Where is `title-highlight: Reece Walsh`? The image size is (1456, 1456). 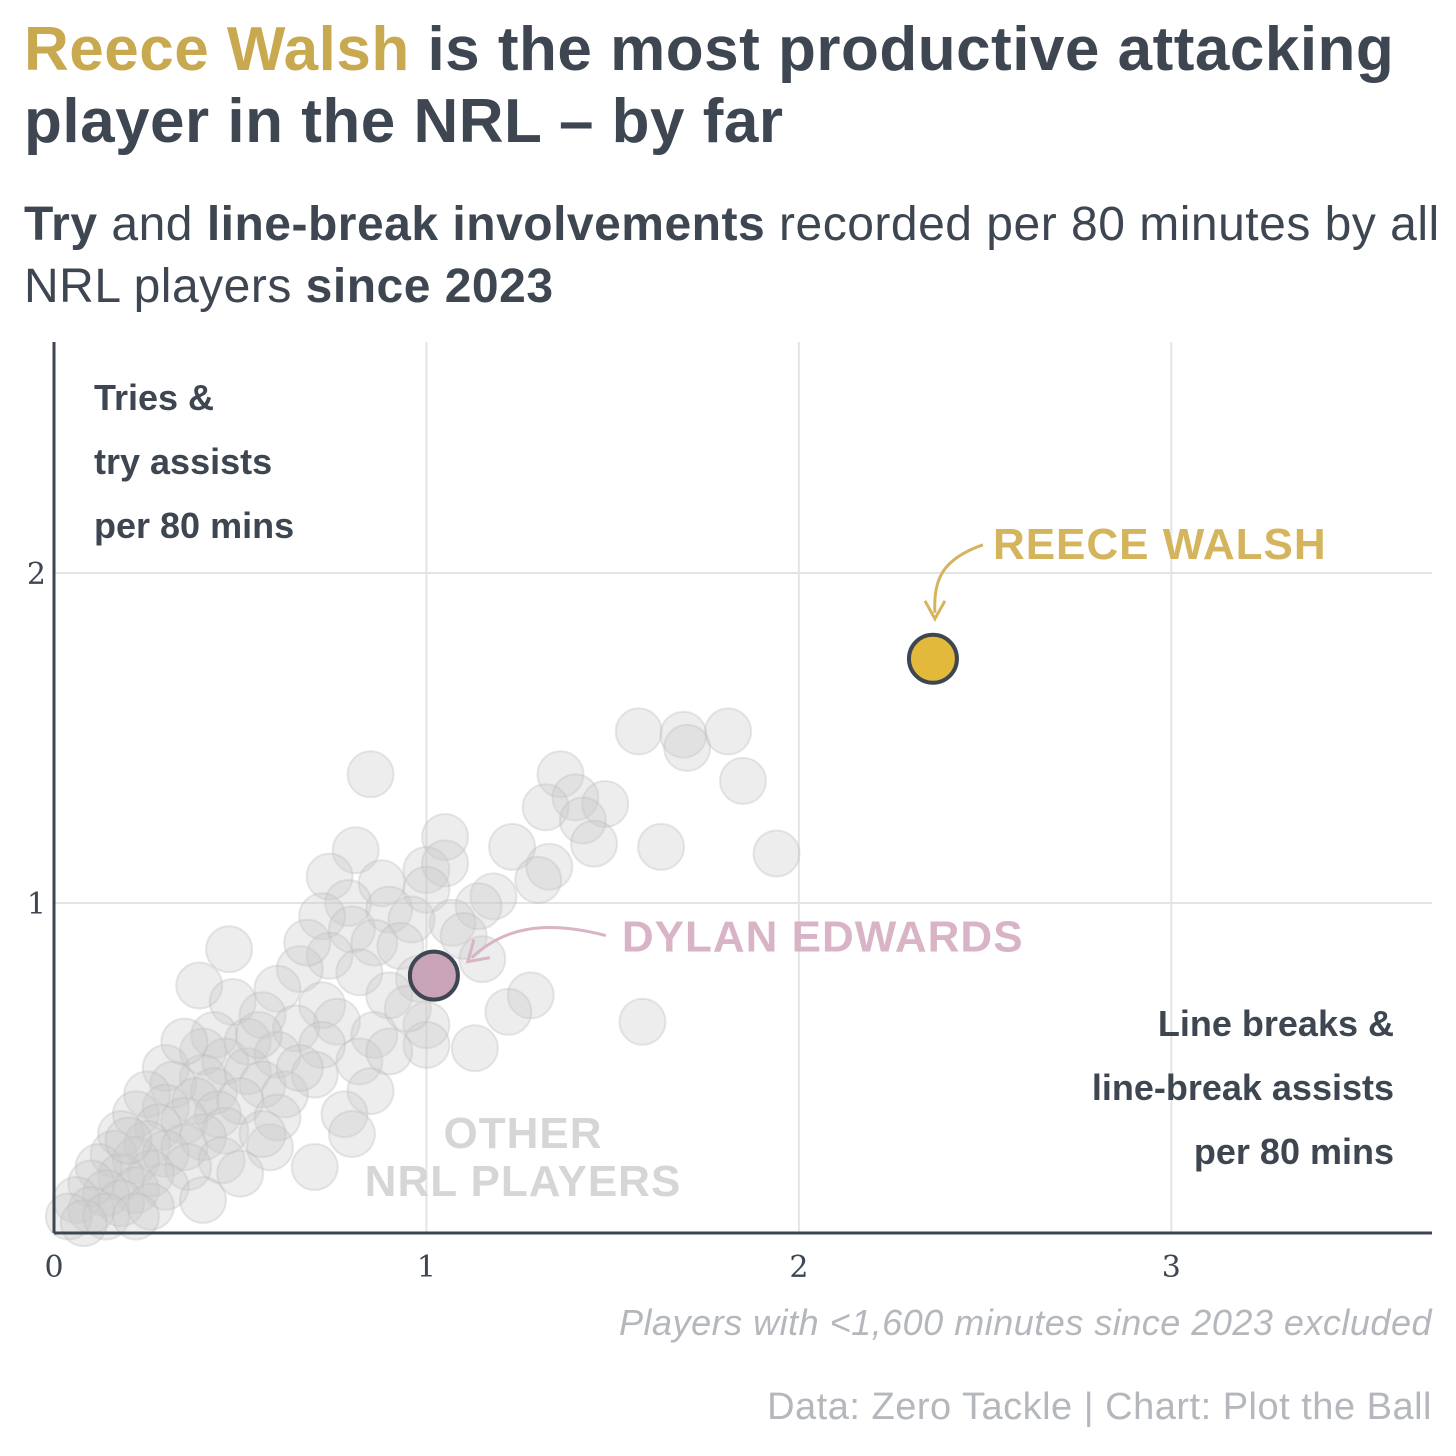 title-highlight: Reece Walsh is located at coordinates (217, 49).